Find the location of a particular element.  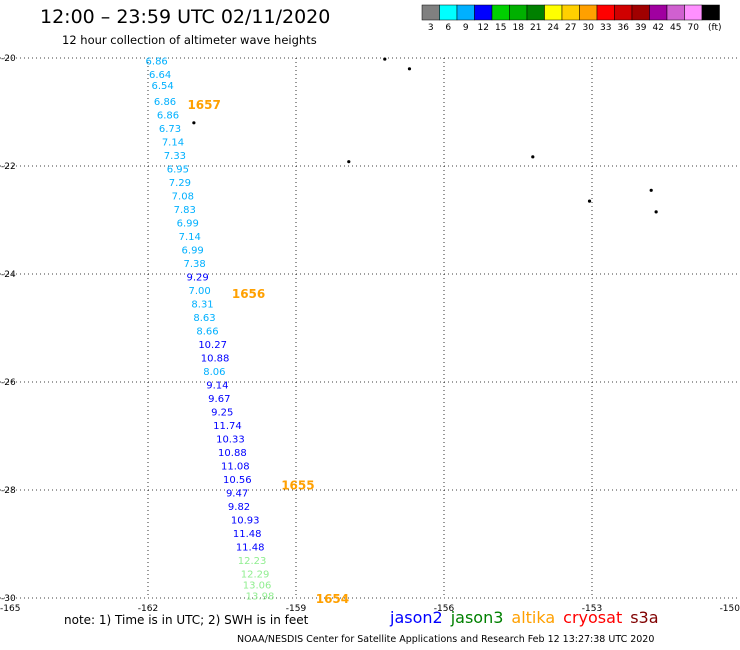

wave-height-label: 7.00 is located at coordinates (199, 291).